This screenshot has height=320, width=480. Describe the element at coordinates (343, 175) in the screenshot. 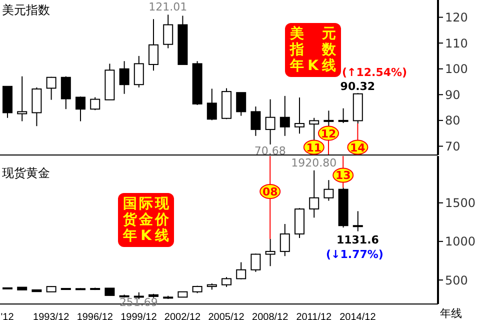

I see `annotation: 13` at that location.